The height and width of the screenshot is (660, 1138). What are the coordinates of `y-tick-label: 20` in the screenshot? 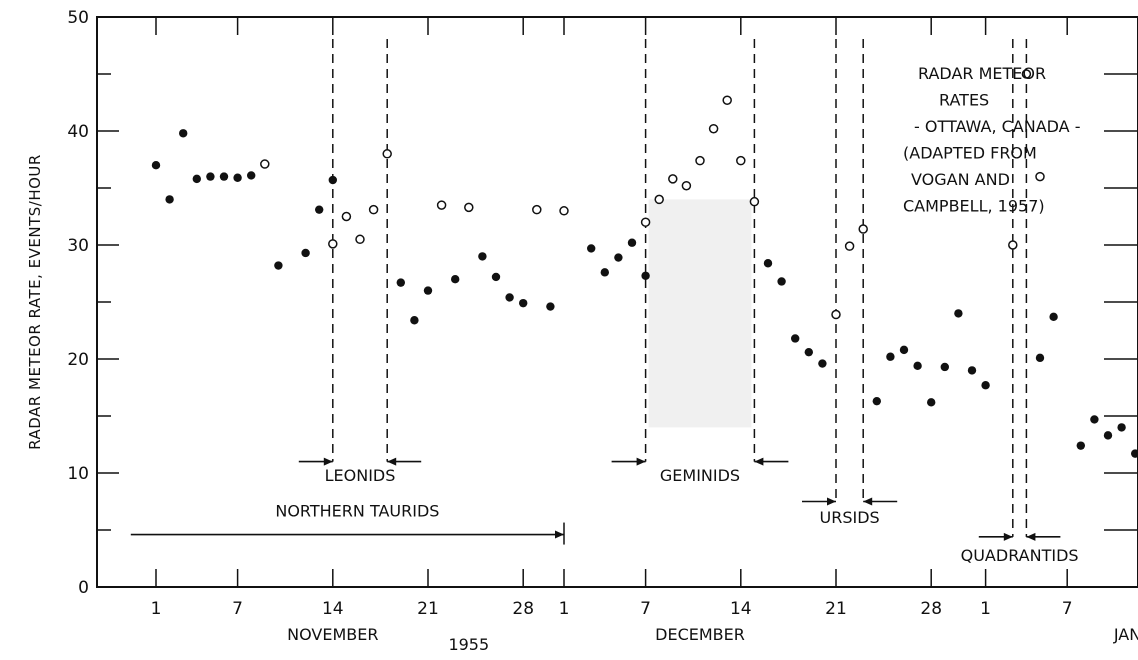 It's located at (78, 360).